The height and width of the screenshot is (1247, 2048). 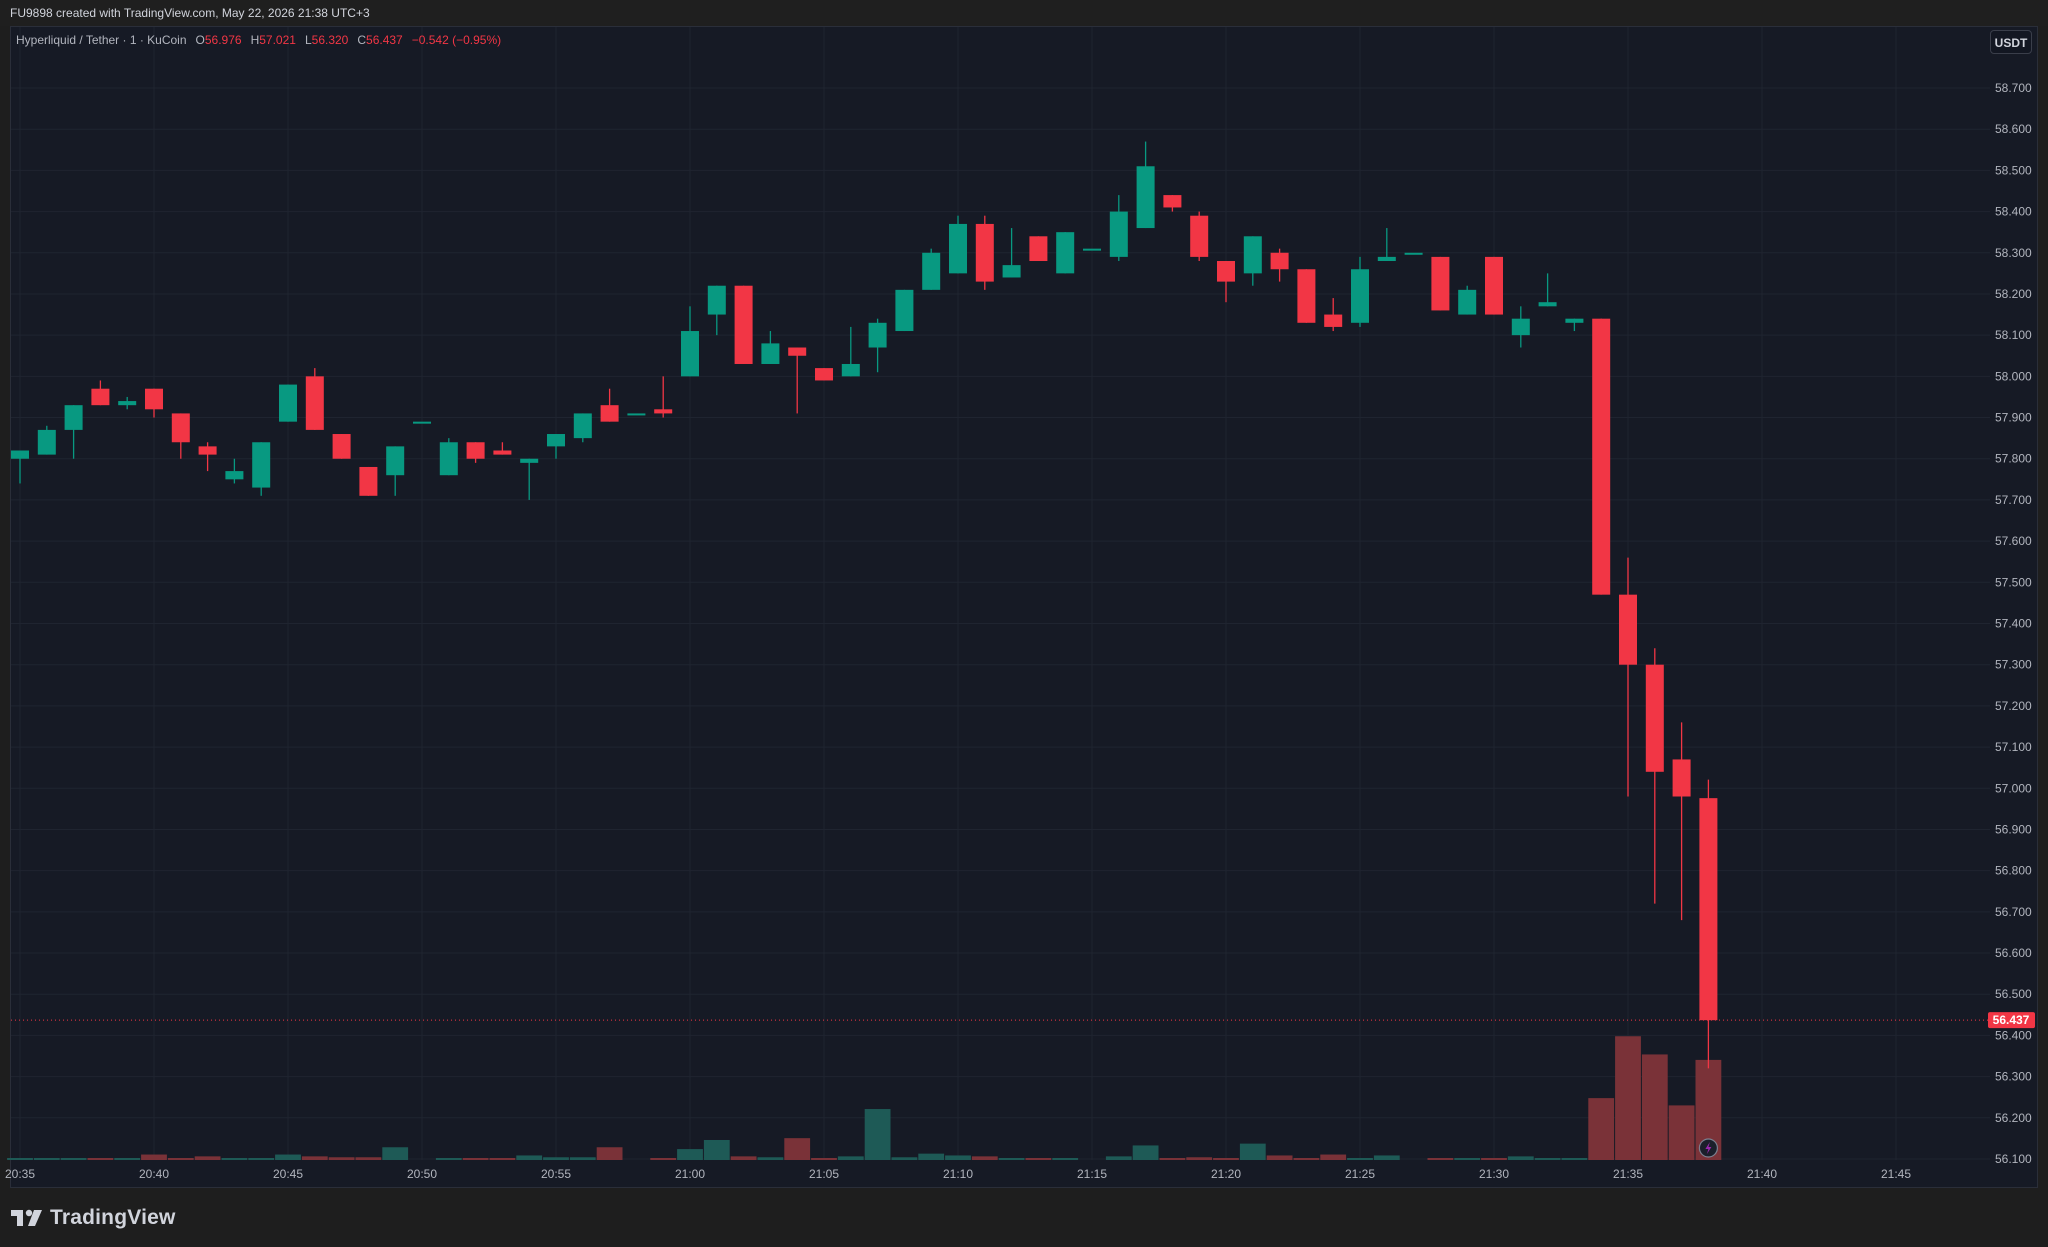 I want to click on time-tick-label: 21:10, so click(x=958, y=1174).